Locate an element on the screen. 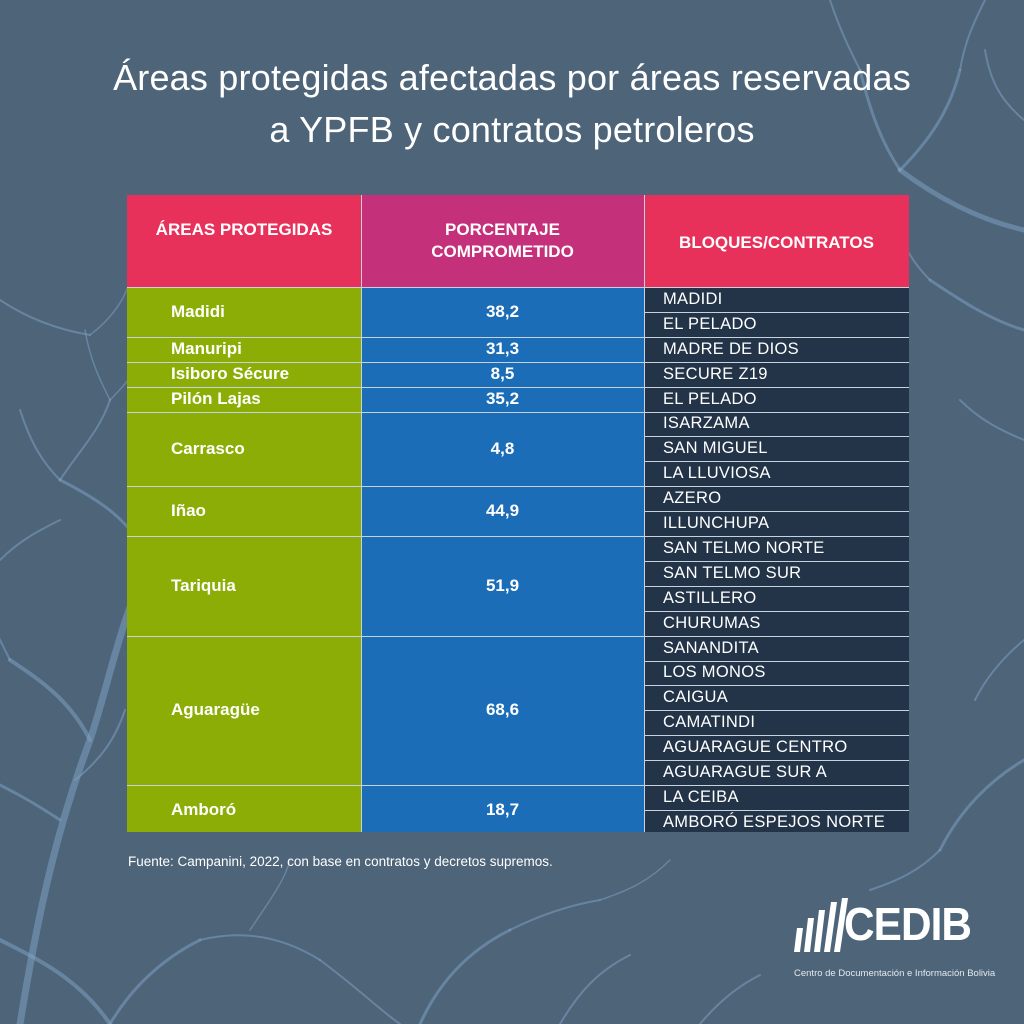 The image size is (1024, 1024). areas-column is located at coordinates (244, 559).